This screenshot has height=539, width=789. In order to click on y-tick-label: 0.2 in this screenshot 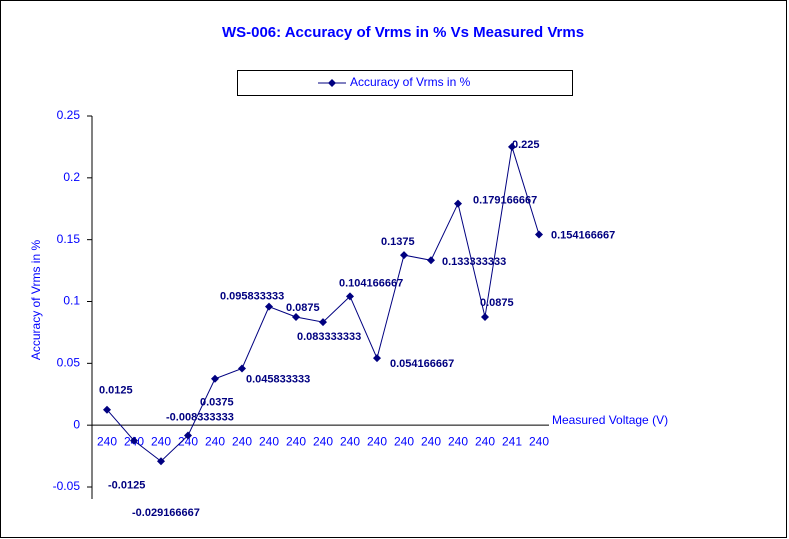, I will do `click(71, 177)`.